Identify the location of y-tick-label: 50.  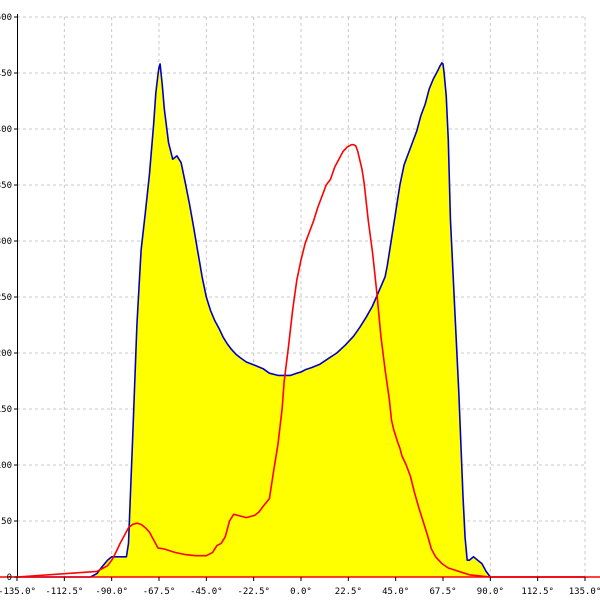
(6, 522).